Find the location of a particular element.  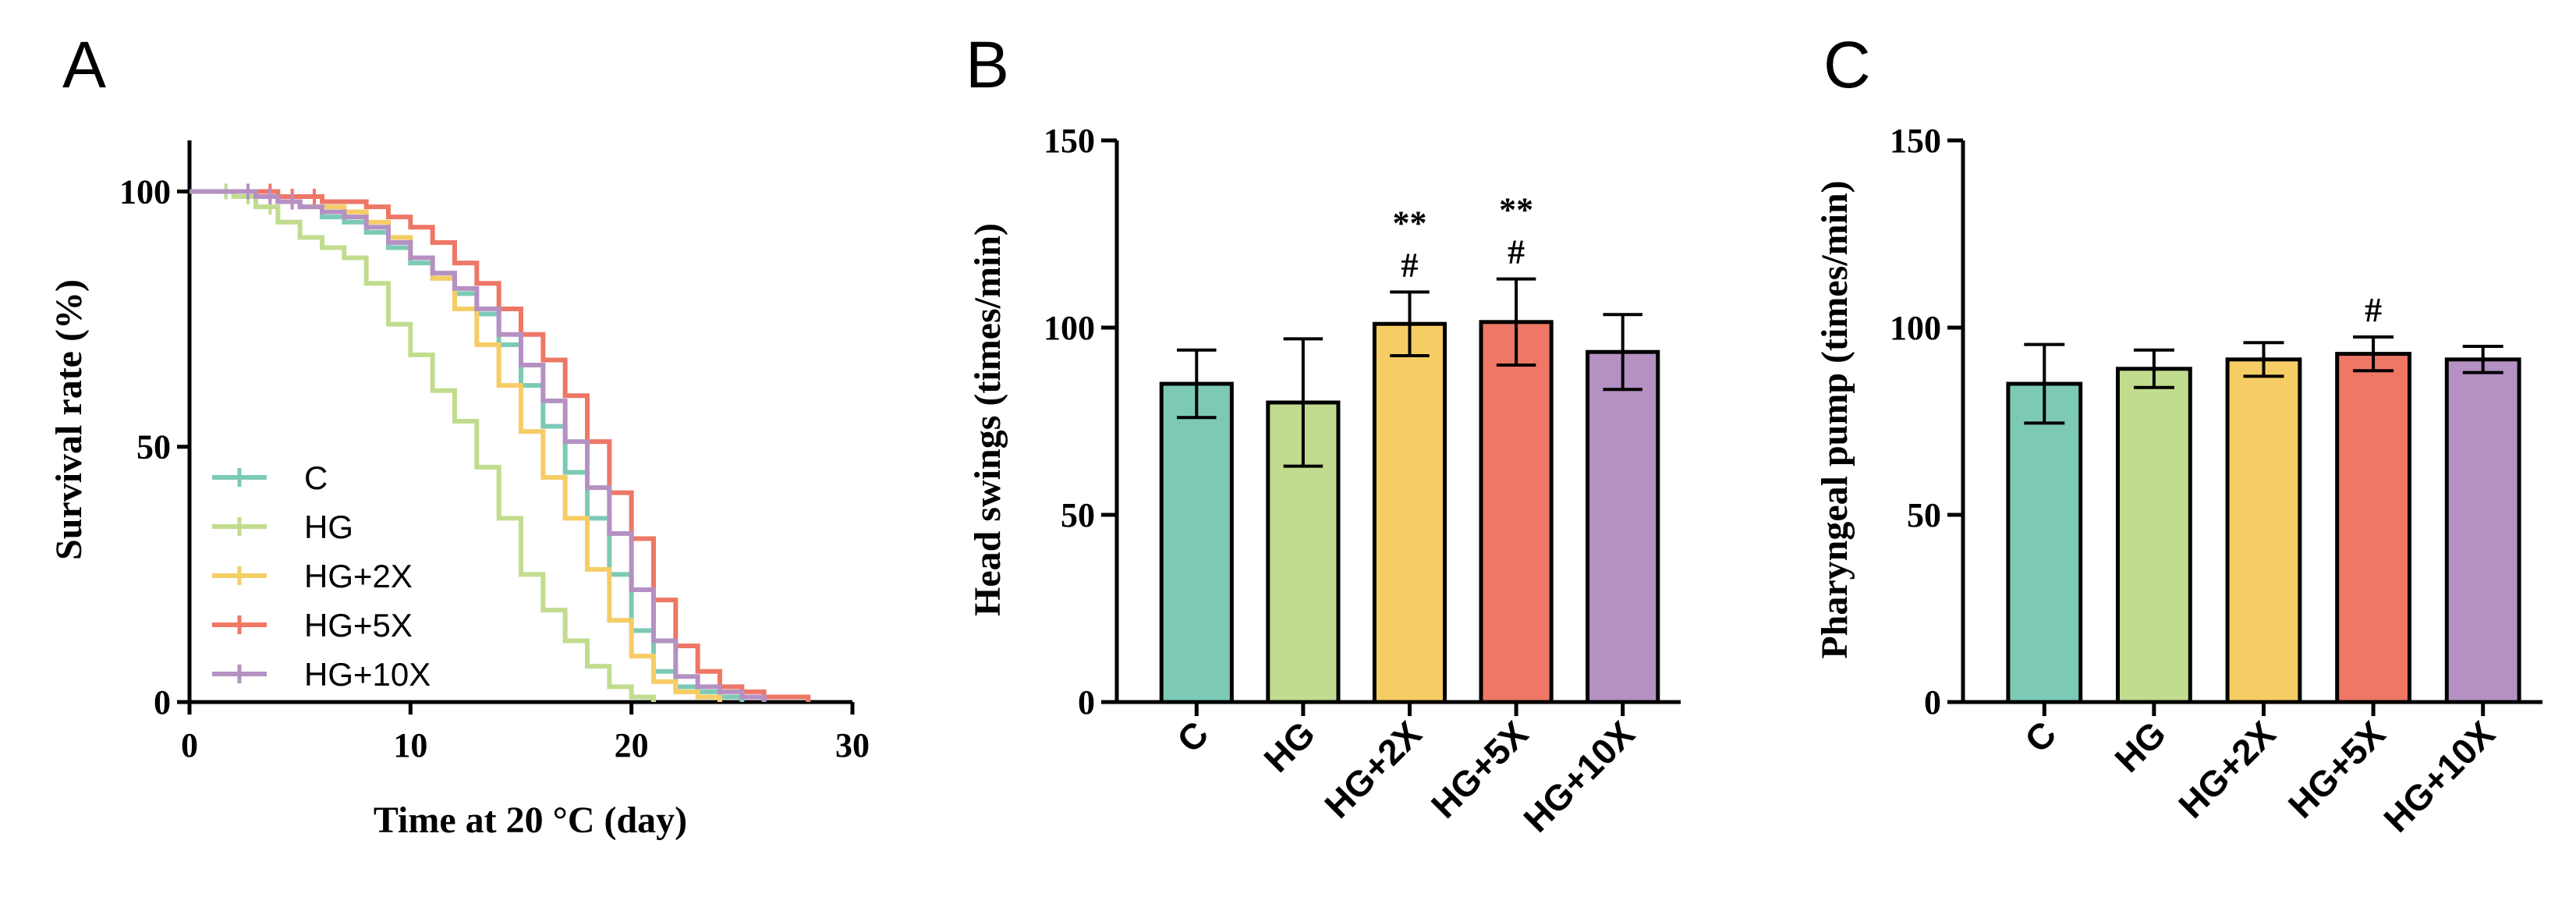

panel-a-x-axis-label: Time at 20 °C (day) is located at coordinates (530, 821).